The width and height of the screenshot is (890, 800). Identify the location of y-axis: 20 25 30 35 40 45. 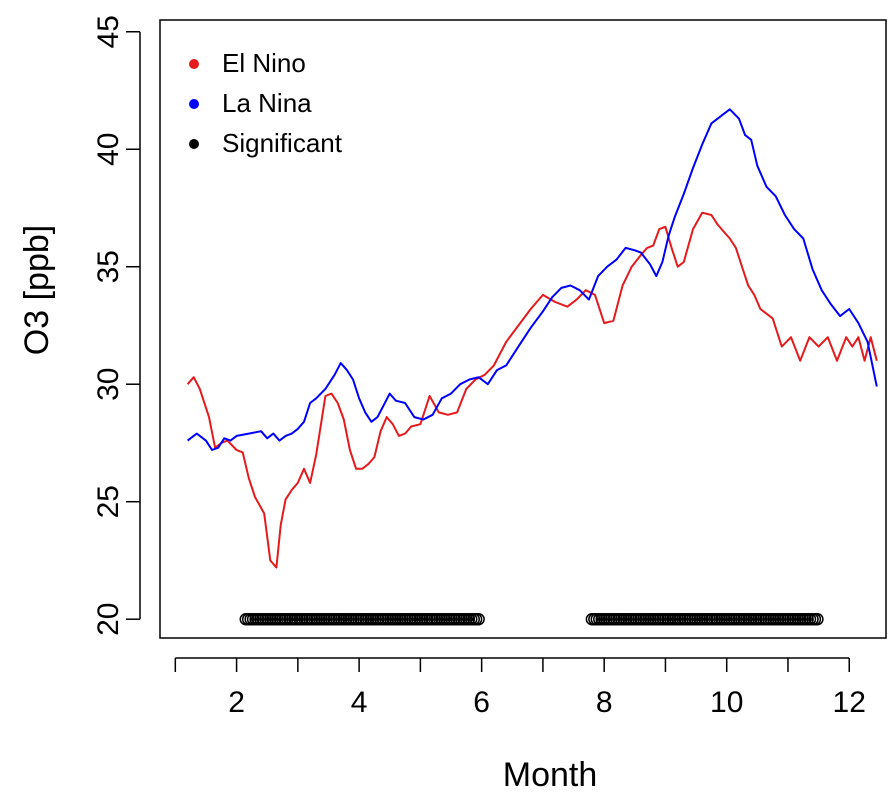
(116, 325).